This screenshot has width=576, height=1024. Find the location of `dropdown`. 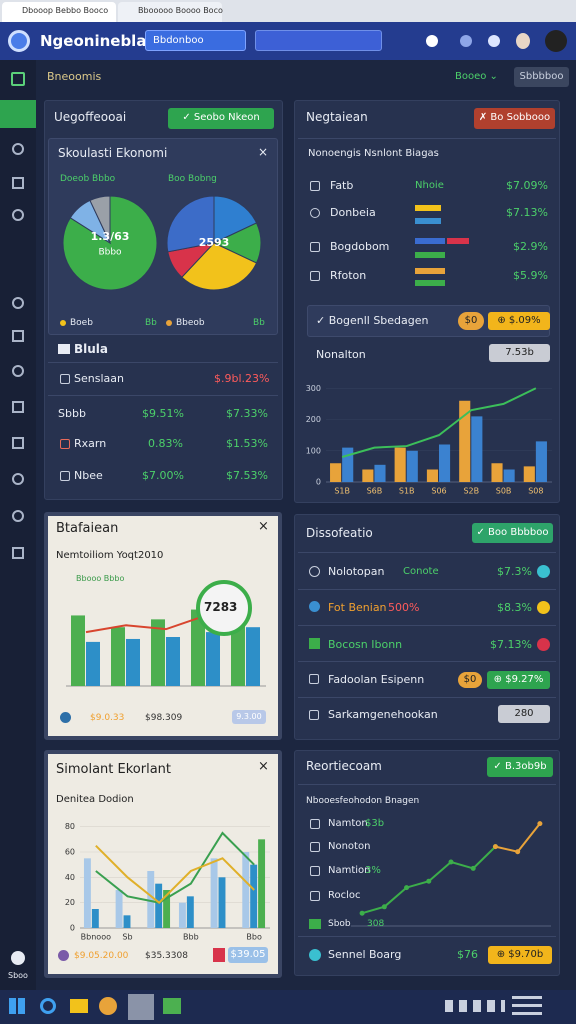

dropdown is located at coordinates (195, 40).